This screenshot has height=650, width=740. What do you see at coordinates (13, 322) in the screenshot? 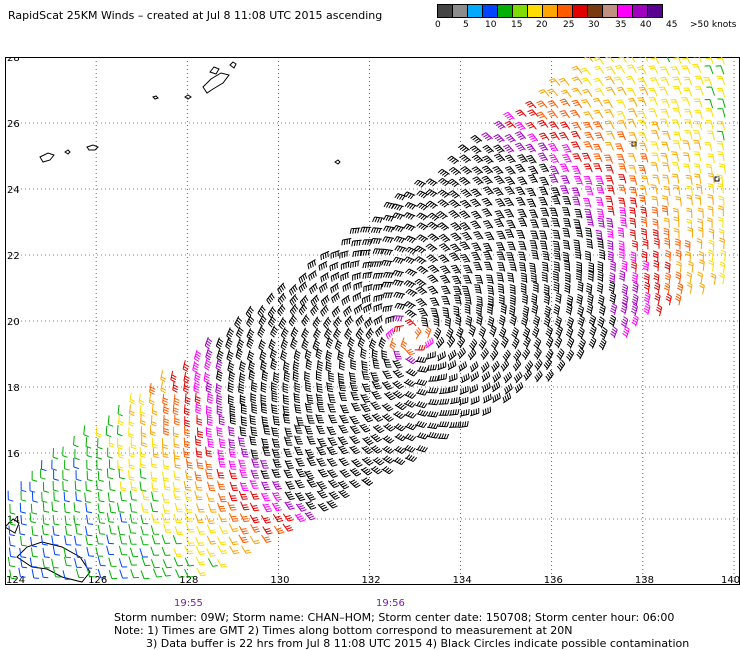
I see `latitude-tick-label: 20` at bounding box center [13, 322].